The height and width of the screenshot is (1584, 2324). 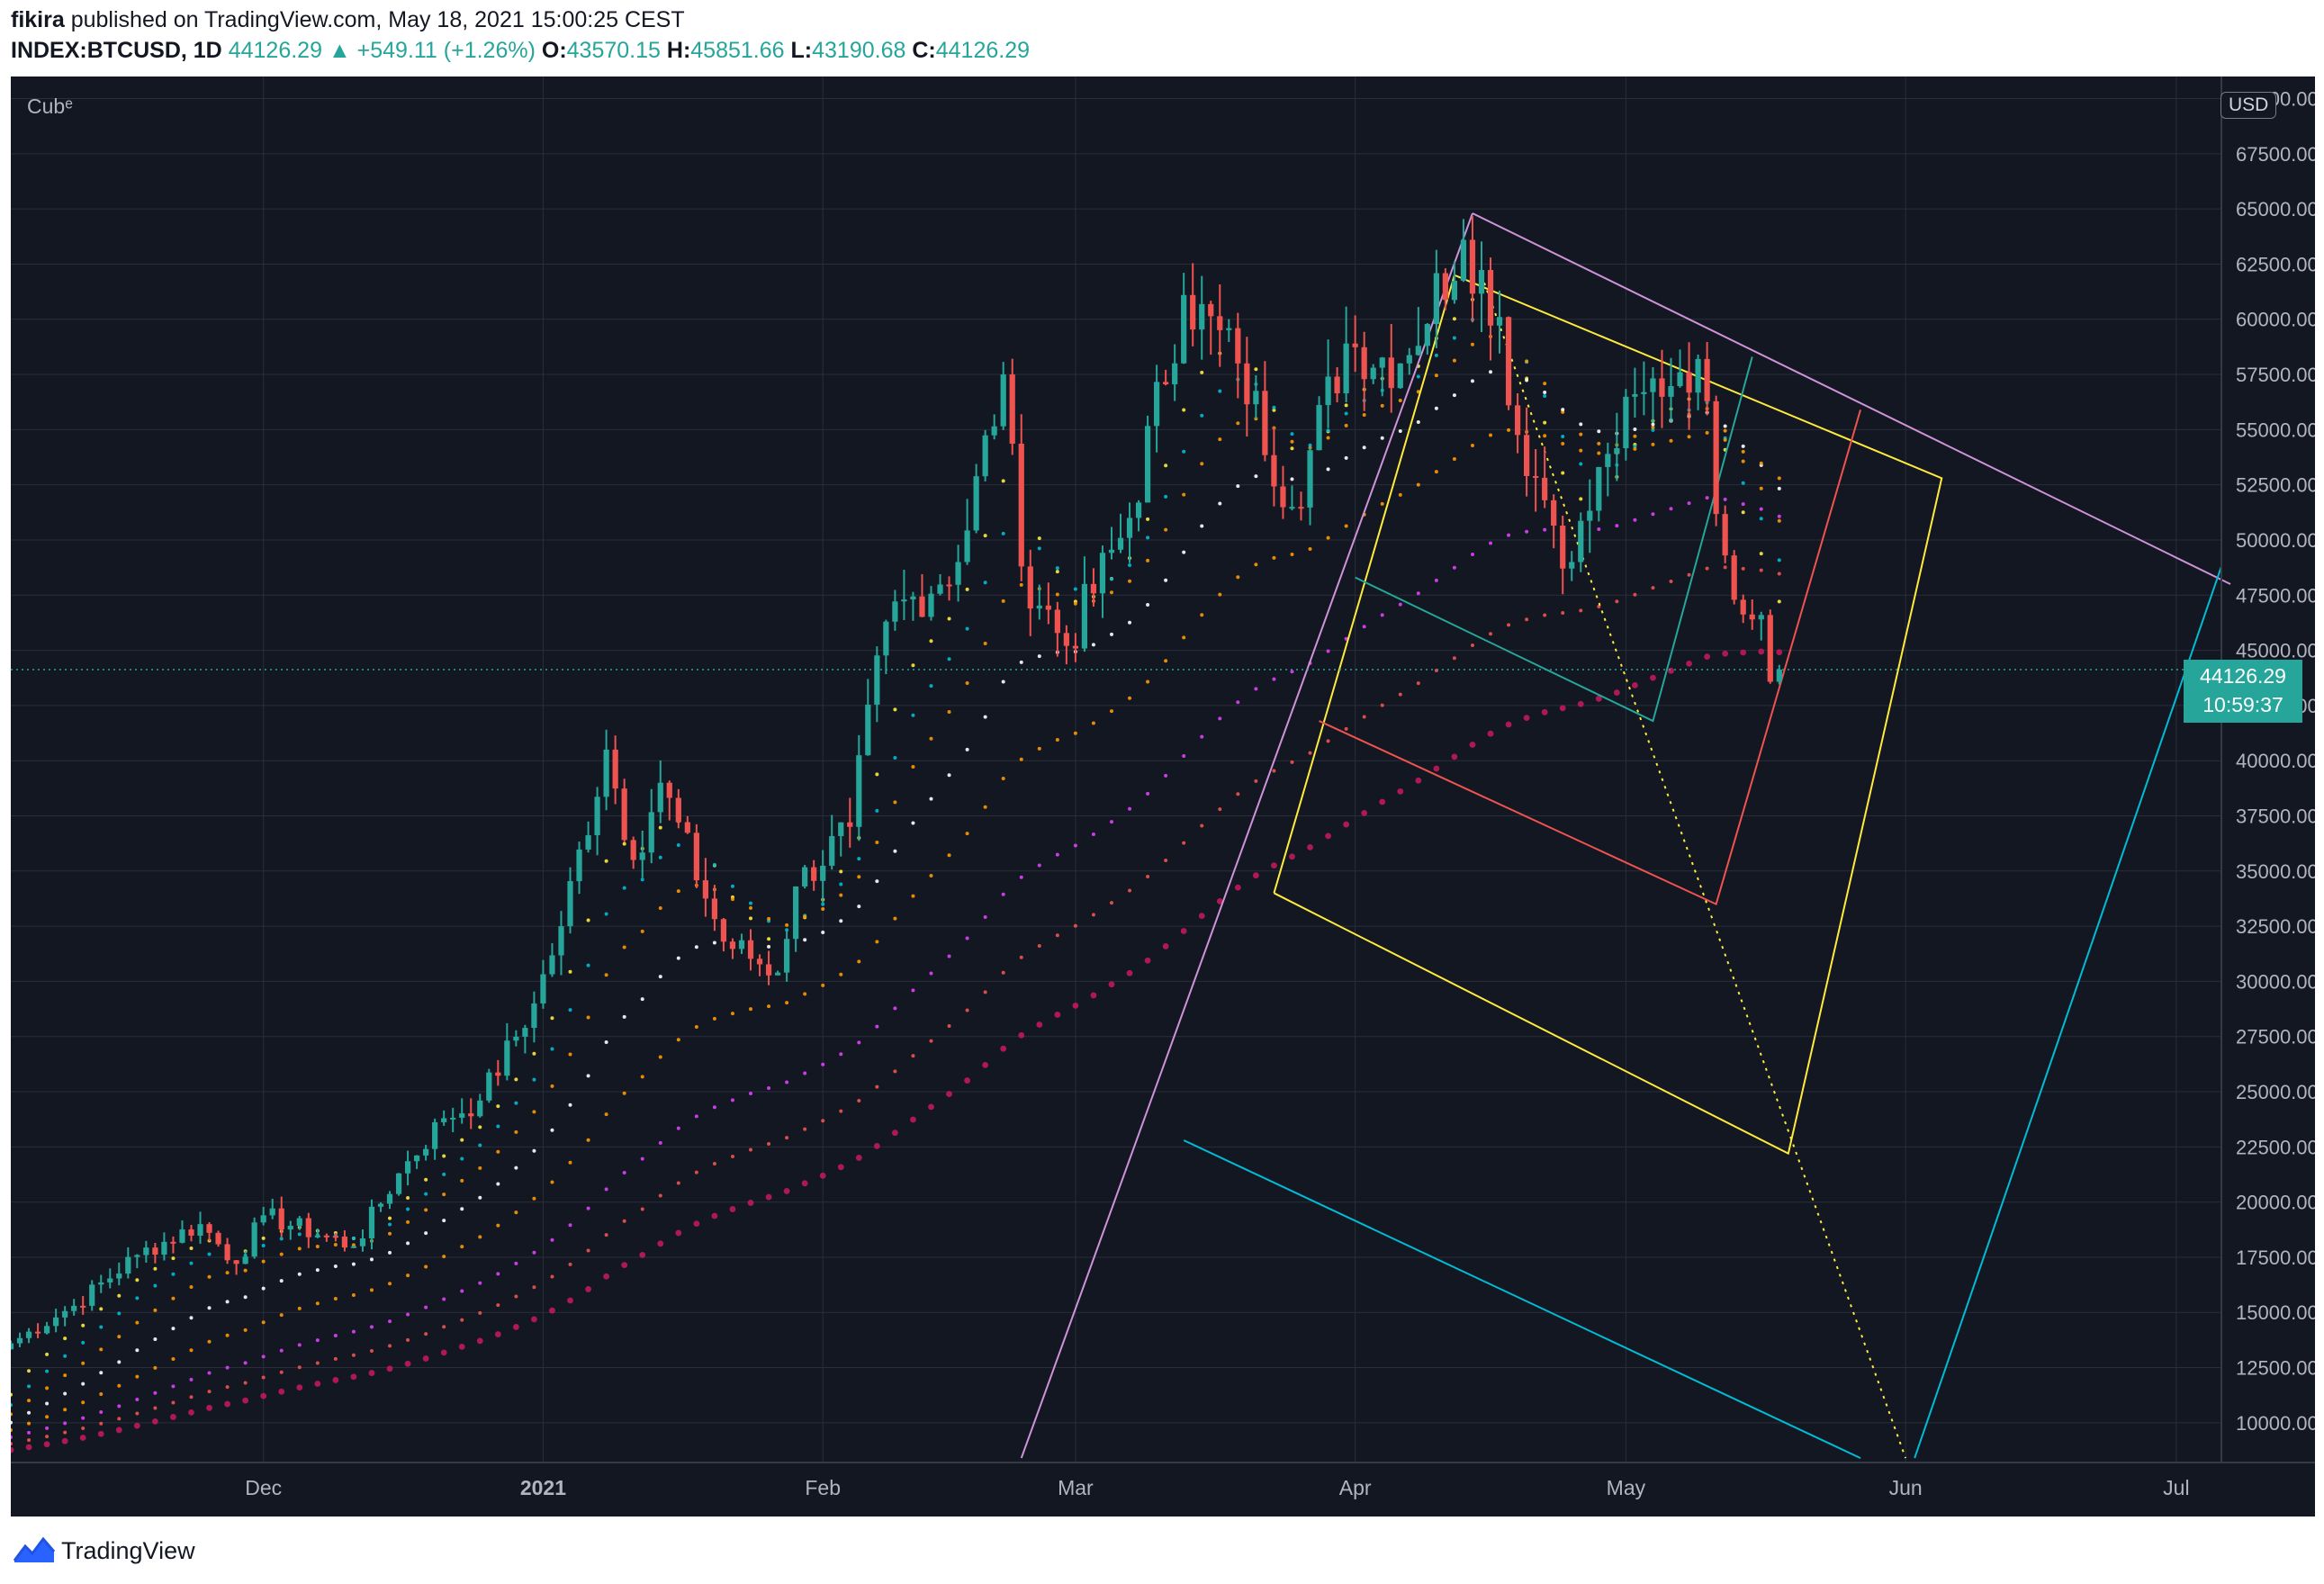 What do you see at coordinates (128, 1550) in the screenshot?
I see `tradingview-brand: TradingView` at bounding box center [128, 1550].